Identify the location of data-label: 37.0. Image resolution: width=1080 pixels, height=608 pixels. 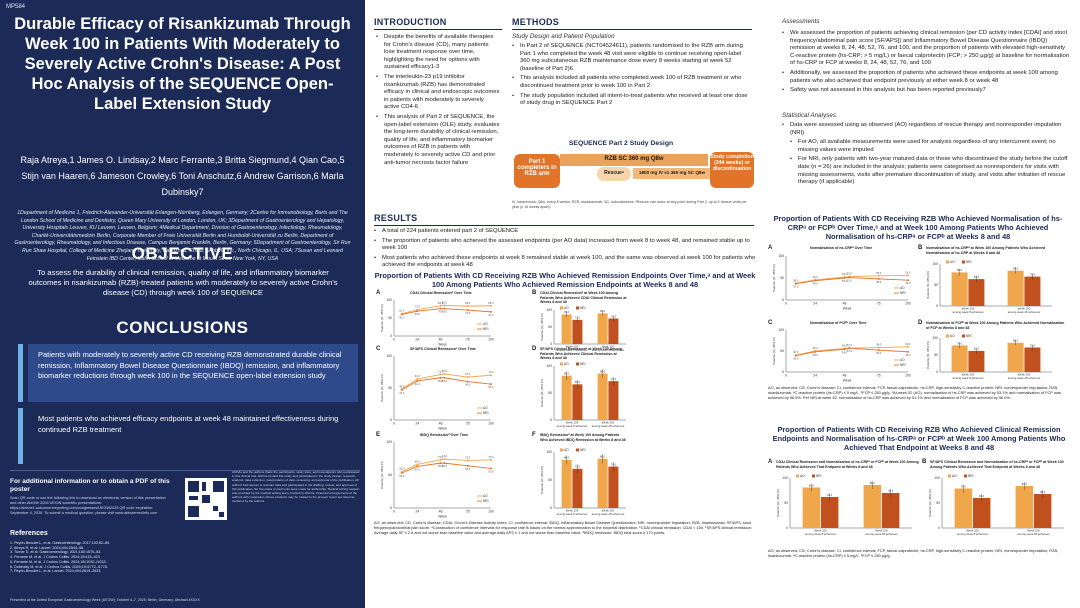
(796, 287).